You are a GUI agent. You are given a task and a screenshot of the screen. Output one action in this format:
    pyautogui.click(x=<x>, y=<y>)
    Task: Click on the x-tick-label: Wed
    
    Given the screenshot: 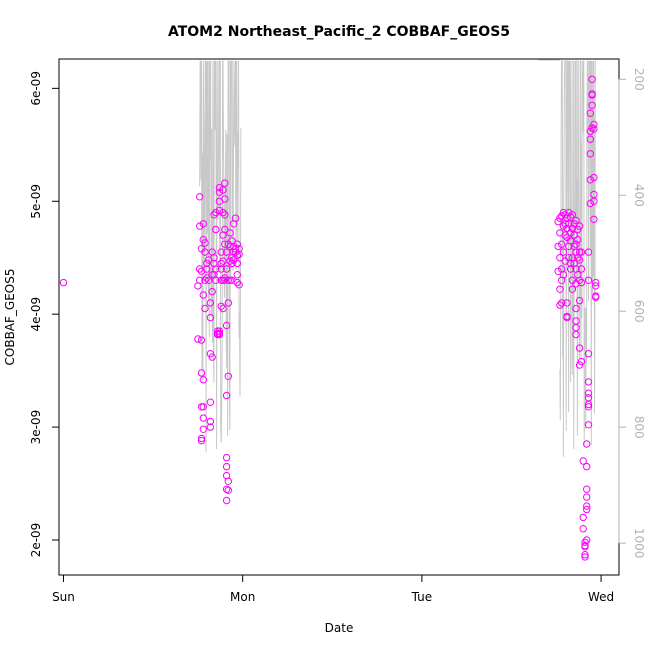 What is the action you would take?
    pyautogui.click(x=601, y=597)
    